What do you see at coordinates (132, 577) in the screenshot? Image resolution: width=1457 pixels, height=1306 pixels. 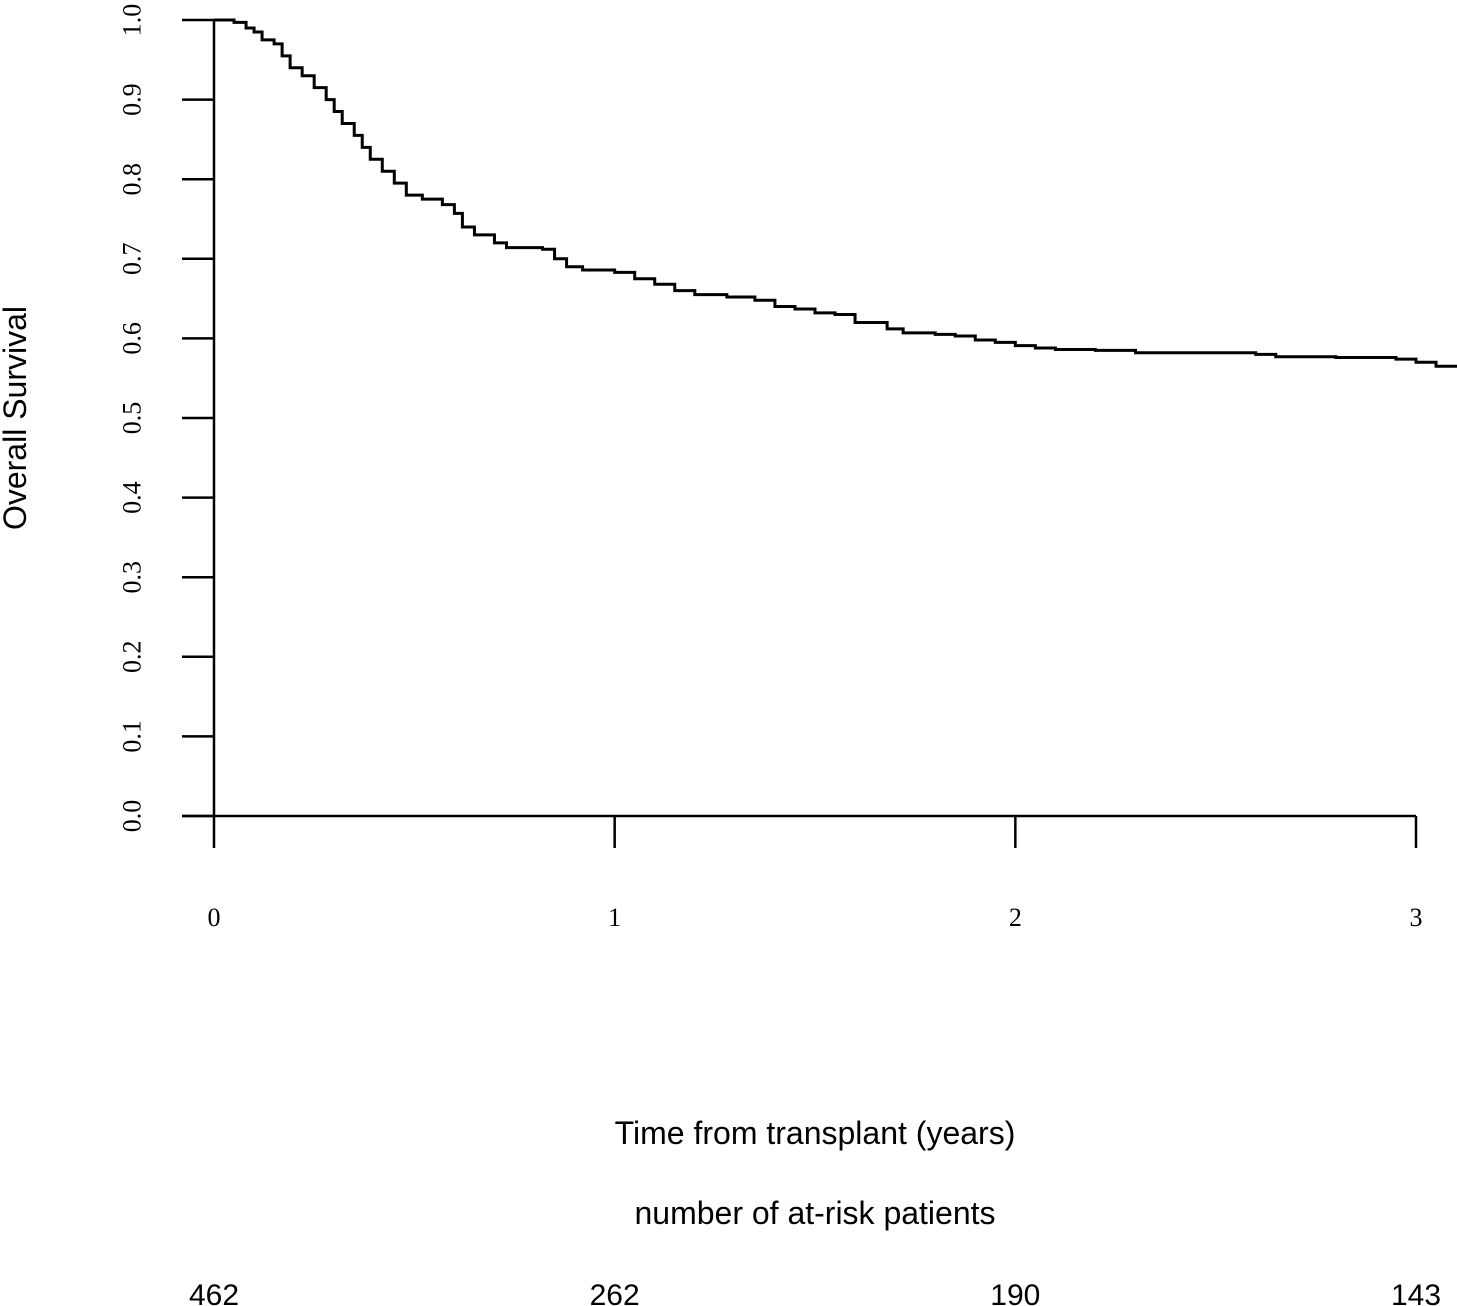 I see `y-tick-label: 0.3` at bounding box center [132, 577].